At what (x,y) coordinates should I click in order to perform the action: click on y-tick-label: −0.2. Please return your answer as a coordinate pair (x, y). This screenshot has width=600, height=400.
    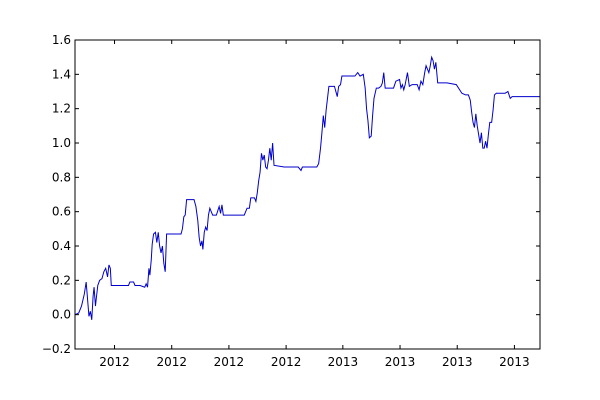
    Looking at the image, I should click on (56, 349).